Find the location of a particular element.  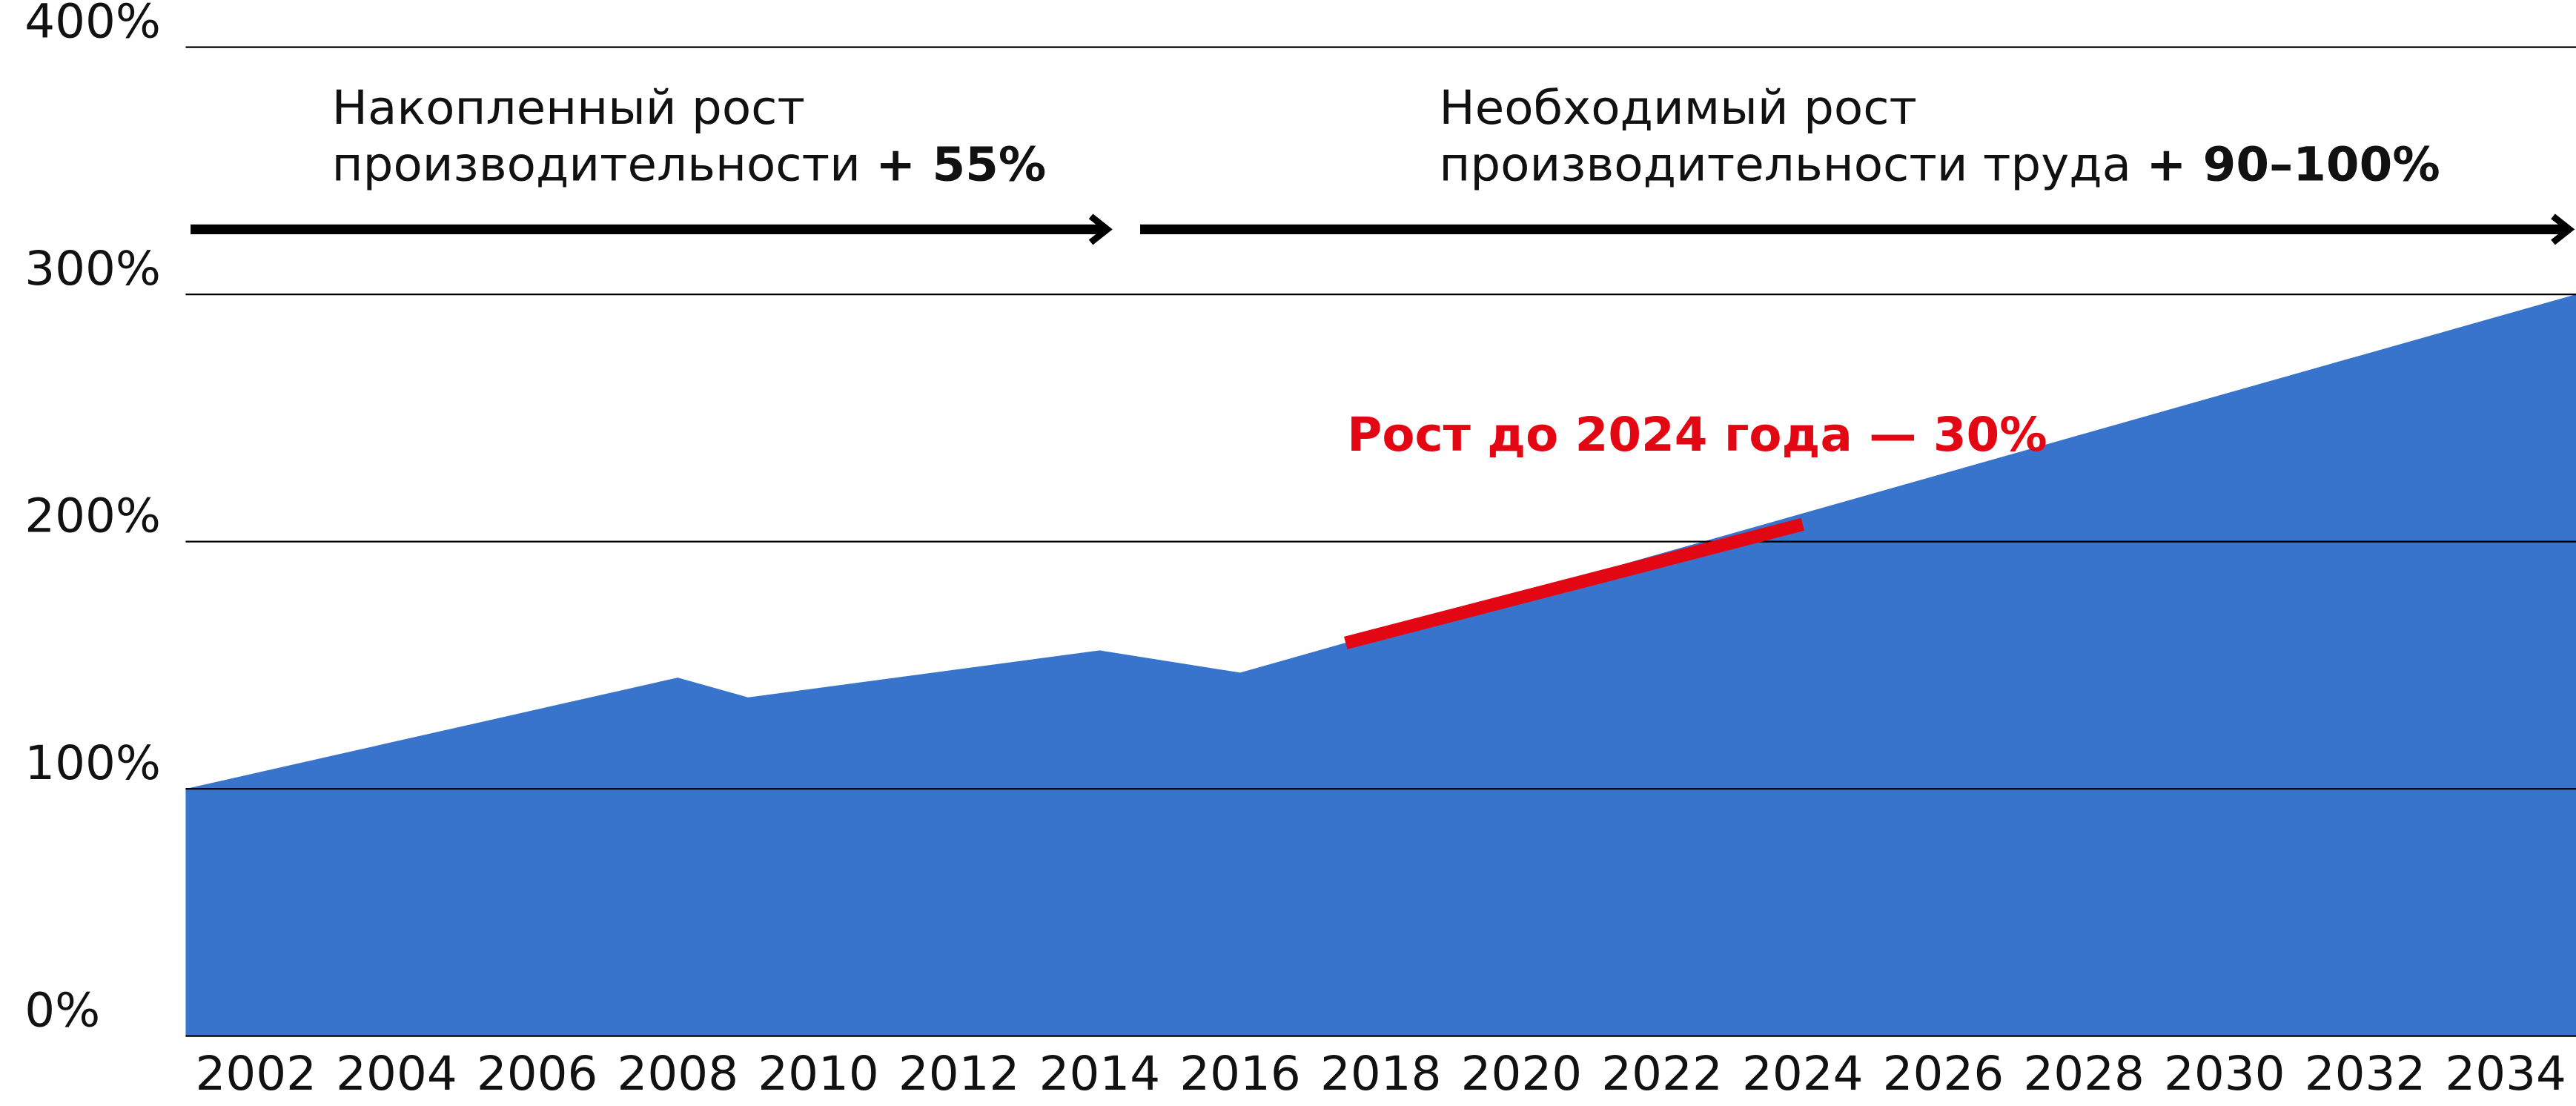

x-tick-label: 2020 is located at coordinates (1522, 1074).